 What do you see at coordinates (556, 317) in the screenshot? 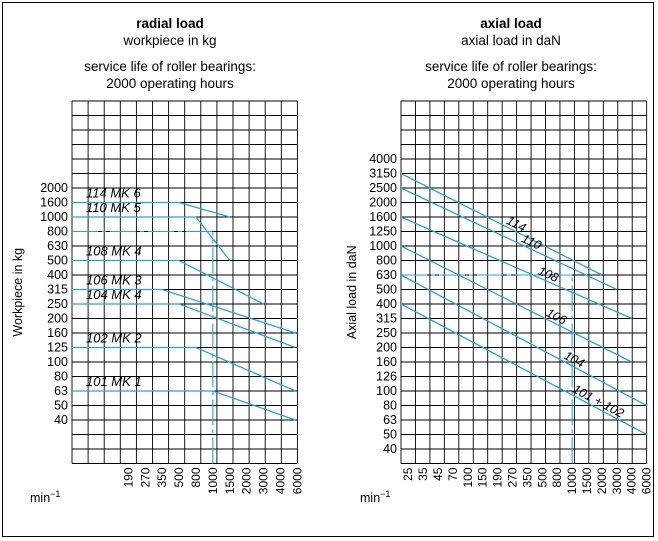
I see `series-label: 106` at bounding box center [556, 317].